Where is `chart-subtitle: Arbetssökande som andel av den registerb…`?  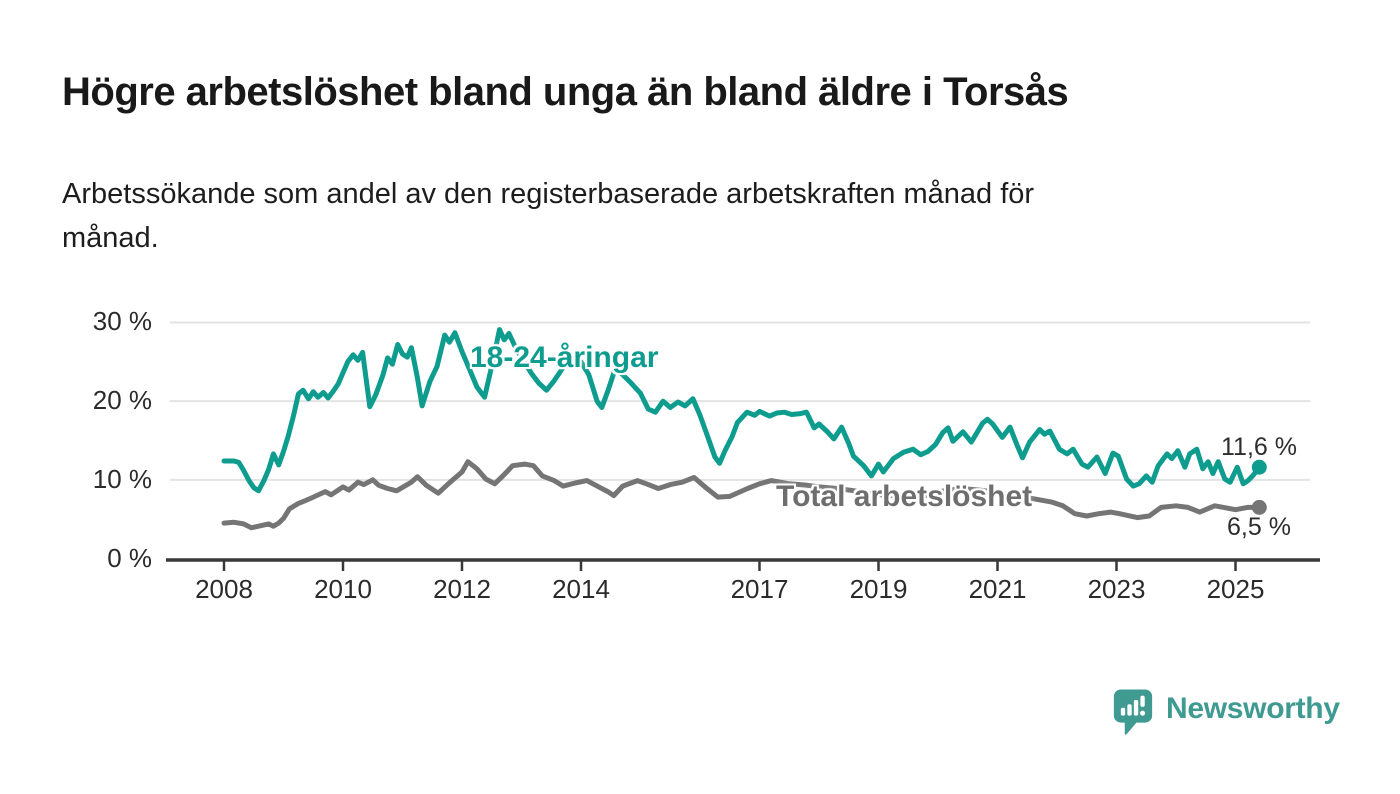 chart-subtitle: Arbetssökande som andel av den registerb… is located at coordinates (548, 216).